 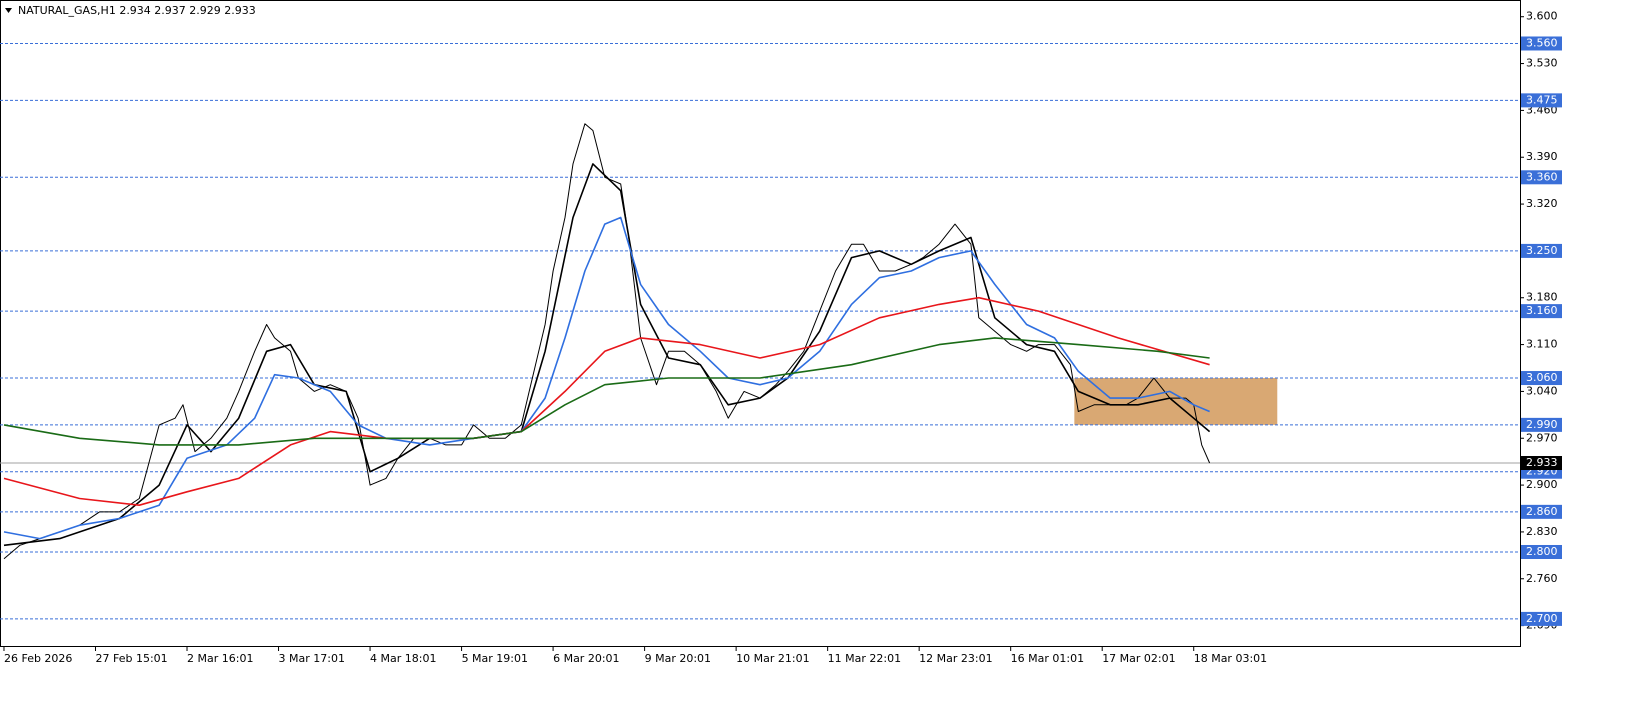 What do you see at coordinates (772, 658) in the screenshot?
I see `x-tick-label: 10 Mar 21:01` at bounding box center [772, 658].